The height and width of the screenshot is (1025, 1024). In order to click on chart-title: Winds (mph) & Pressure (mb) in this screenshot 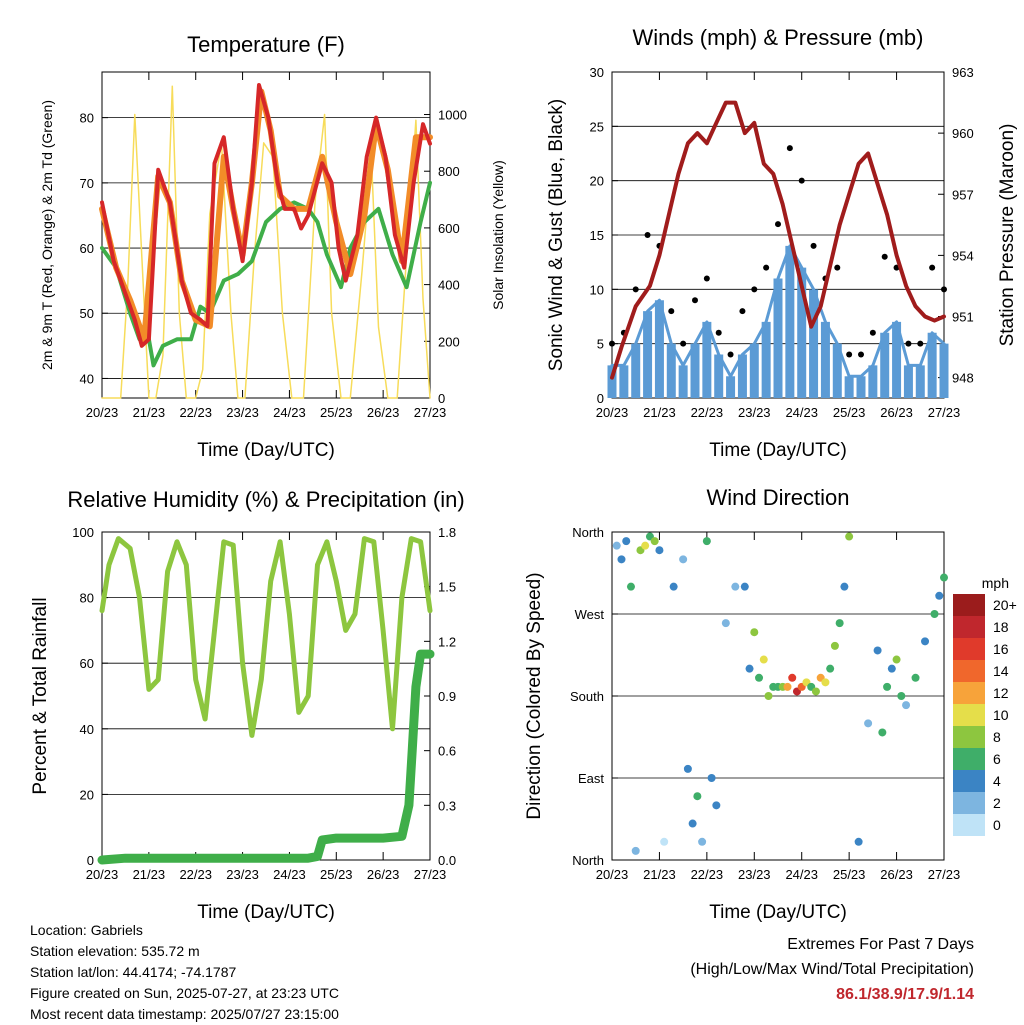, I will do `click(778, 37)`.